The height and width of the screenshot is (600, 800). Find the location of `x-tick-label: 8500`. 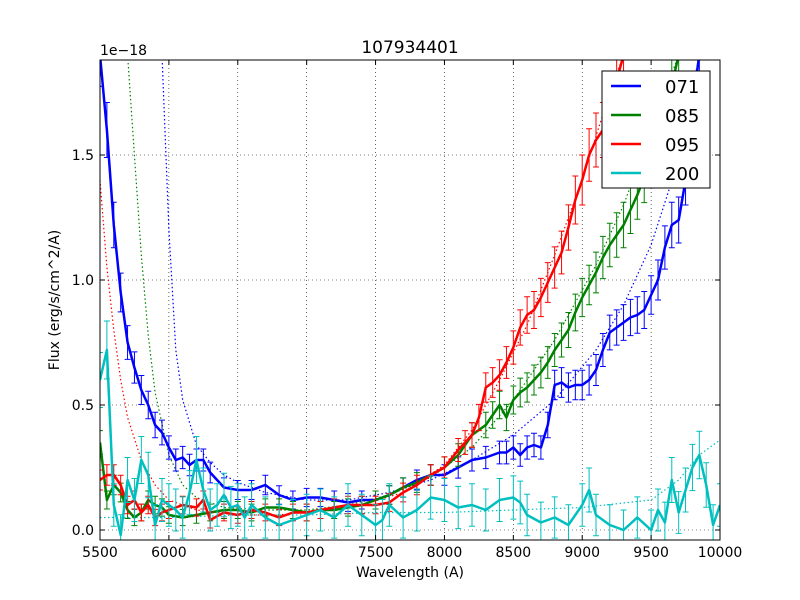

x-tick-label: 8500 is located at coordinates (514, 553).